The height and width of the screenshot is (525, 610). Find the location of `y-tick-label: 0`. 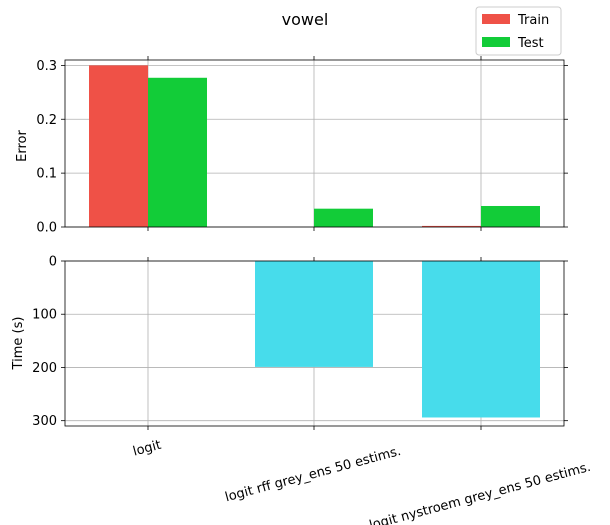

y-tick-label: 0 is located at coordinates (53, 262).